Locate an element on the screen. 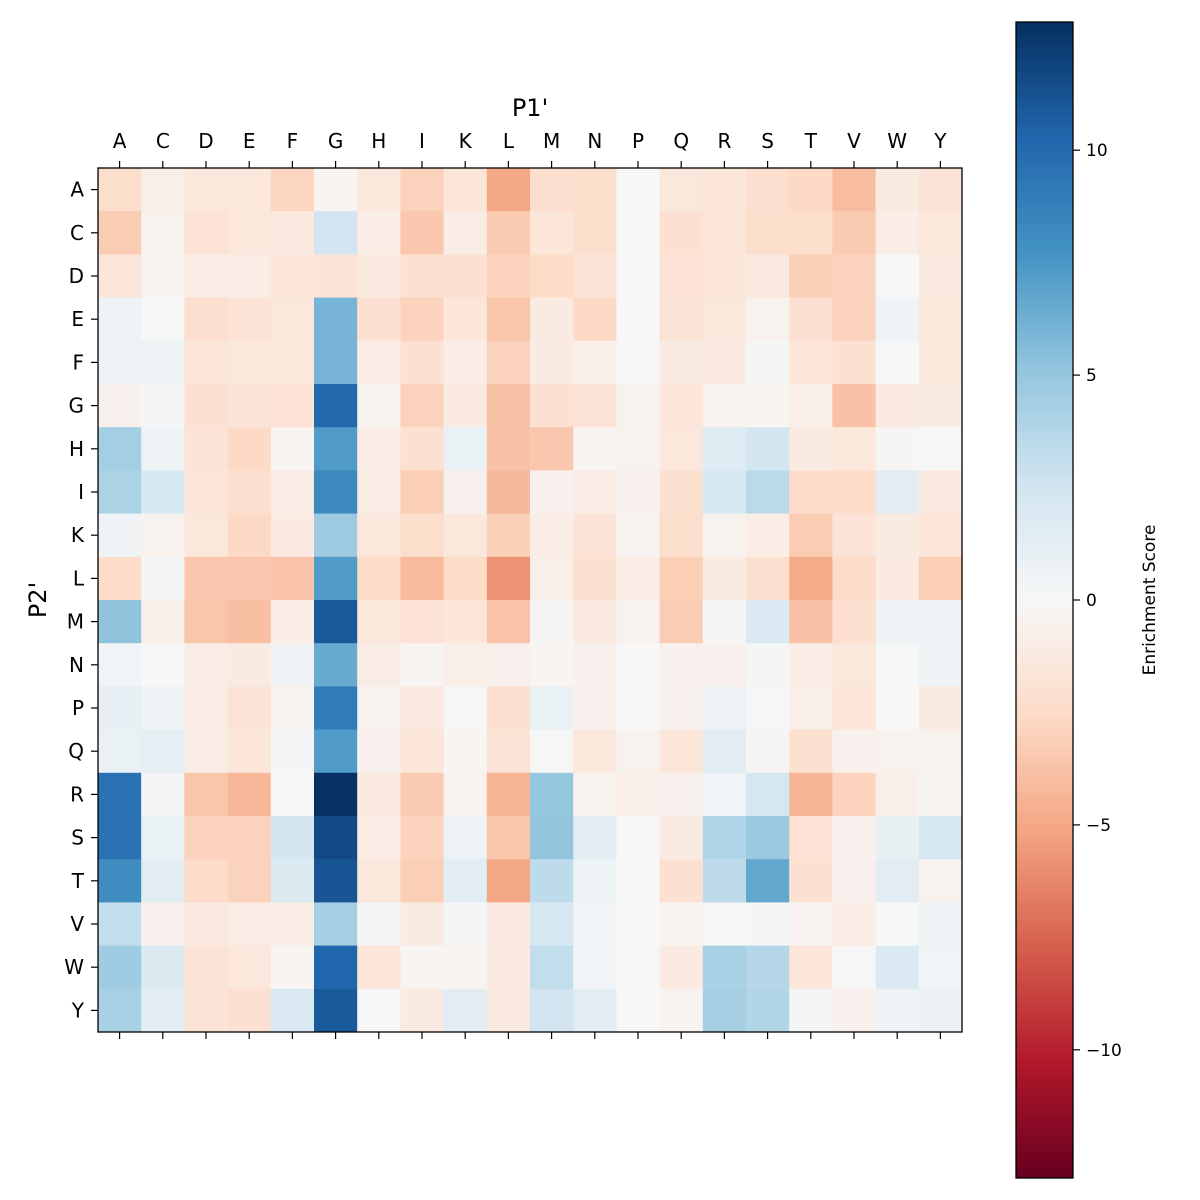  x-tick-label: A is located at coordinates (120, 141).